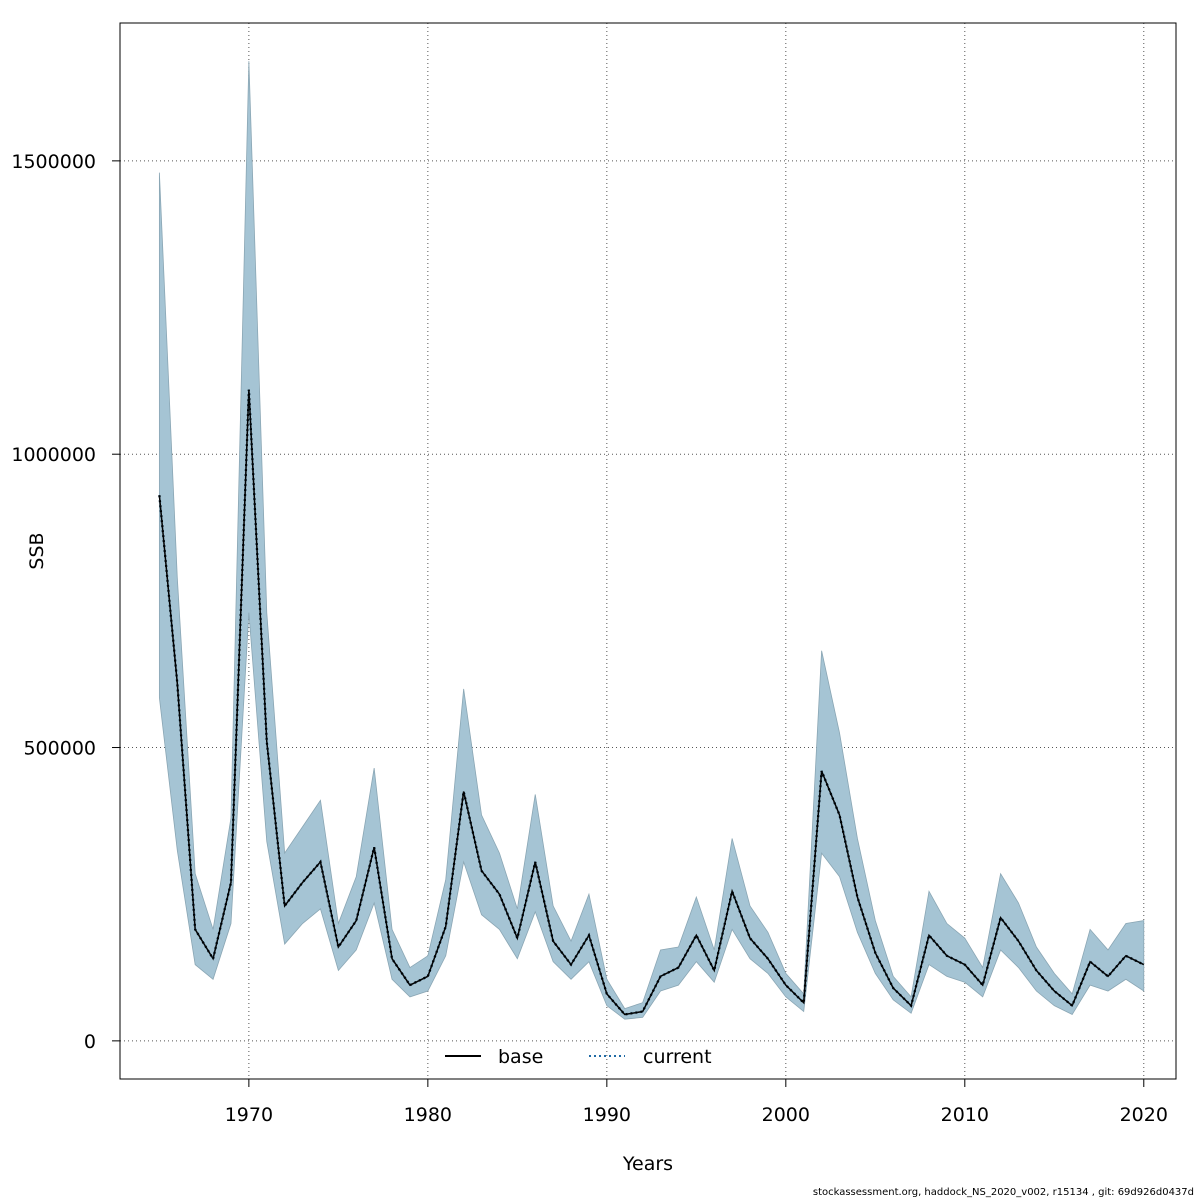 This screenshot has height=1200, width=1200. Describe the element at coordinates (53, 455) in the screenshot. I see `y-tick-label-2: 1000000` at that location.